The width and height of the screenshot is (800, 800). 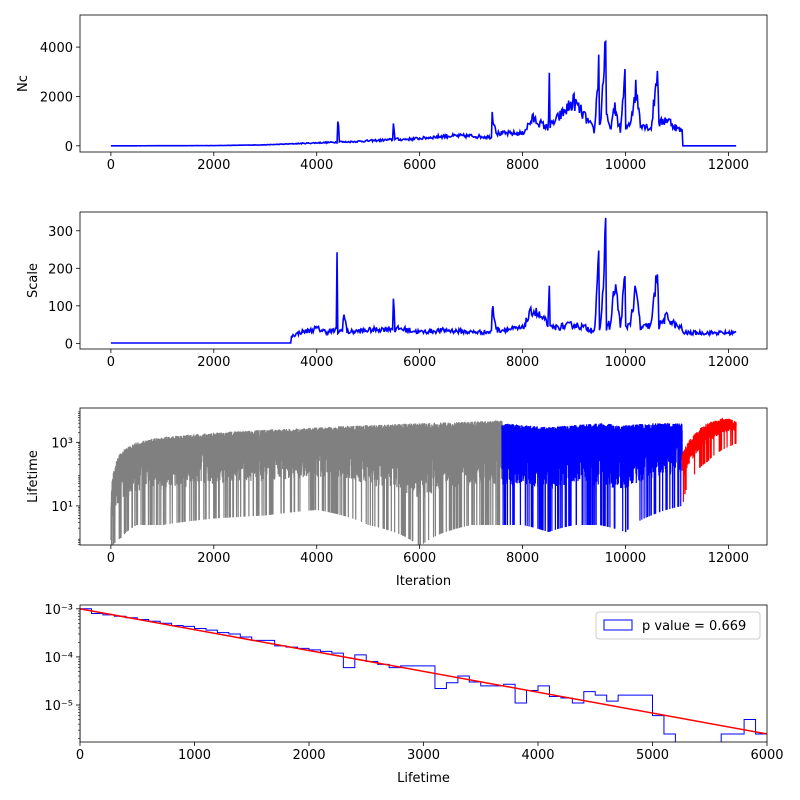 What do you see at coordinates (56, 97) in the screenshot?
I see `y-tick-label: 2000` at bounding box center [56, 97].